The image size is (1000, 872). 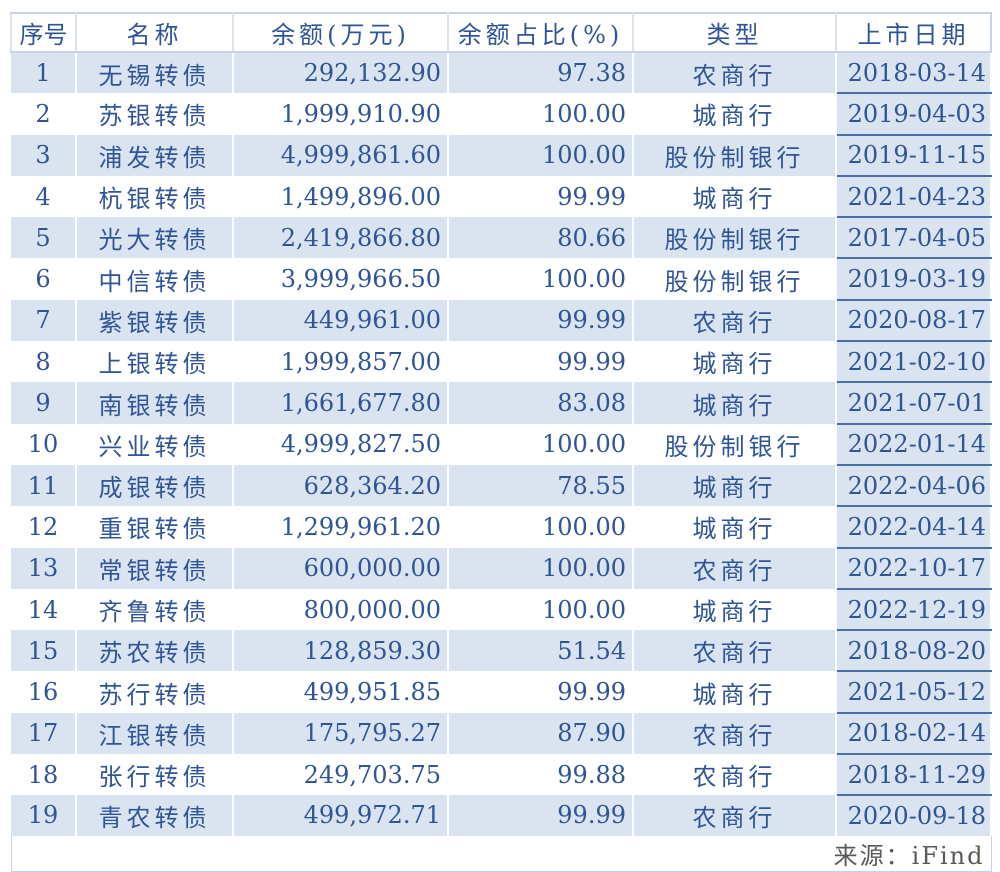 I want to click on listing-date: 2018-03-14, so click(x=914, y=73).